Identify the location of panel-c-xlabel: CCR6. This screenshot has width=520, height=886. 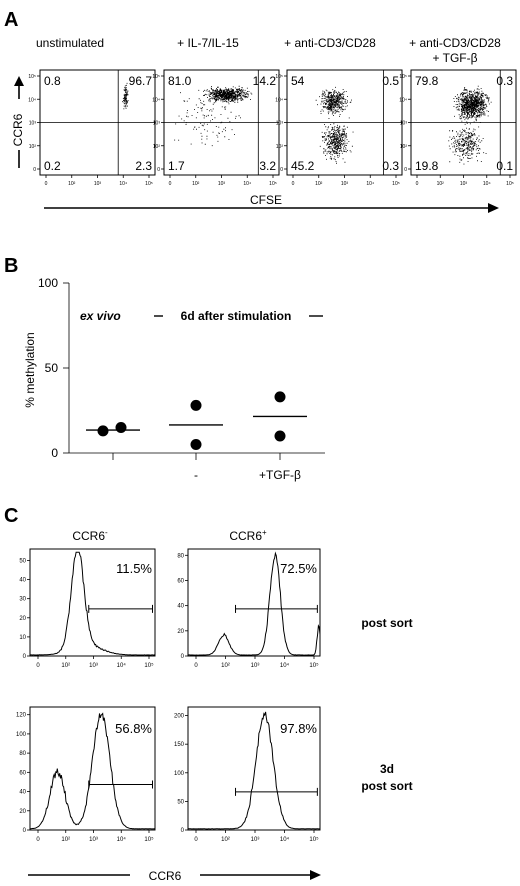
(165, 876).